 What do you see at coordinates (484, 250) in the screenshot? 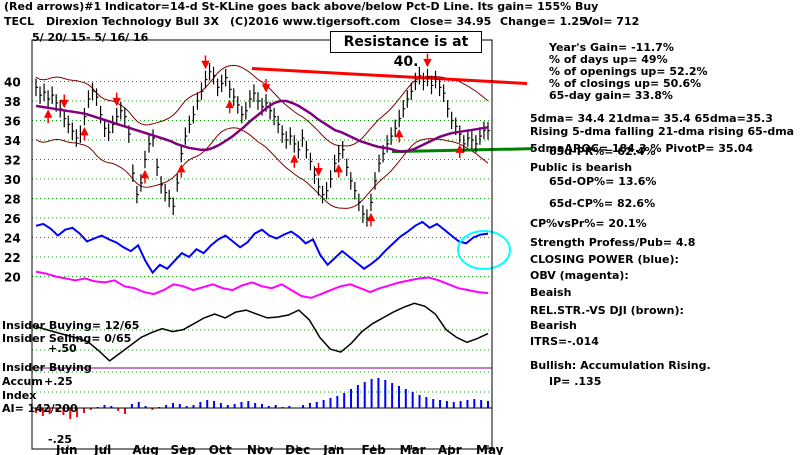
I see `highlight-circle` at bounding box center [484, 250].